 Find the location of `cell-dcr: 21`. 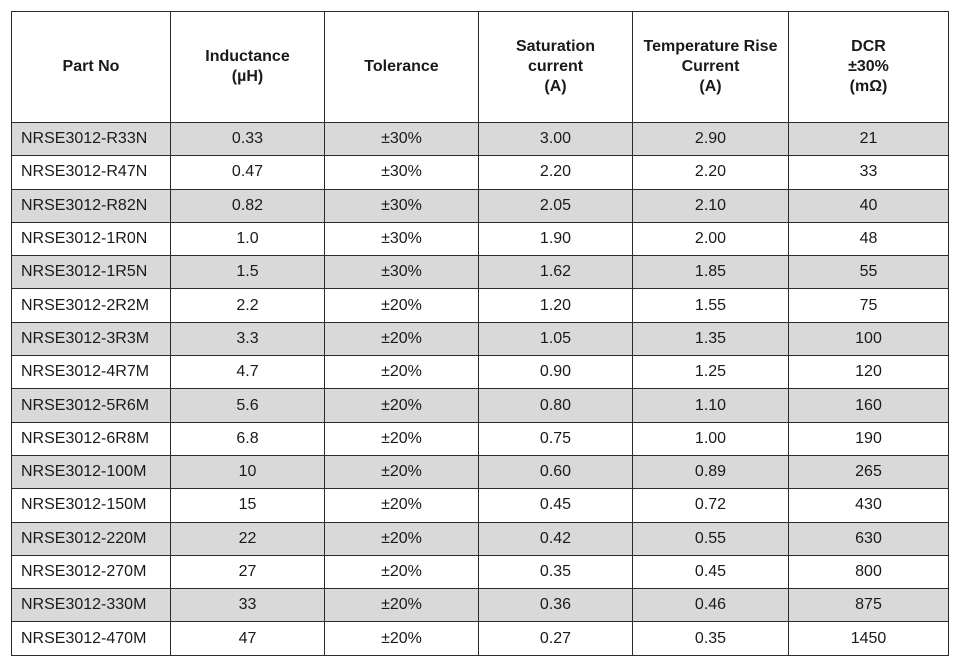

cell-dcr: 21 is located at coordinates (868, 139).